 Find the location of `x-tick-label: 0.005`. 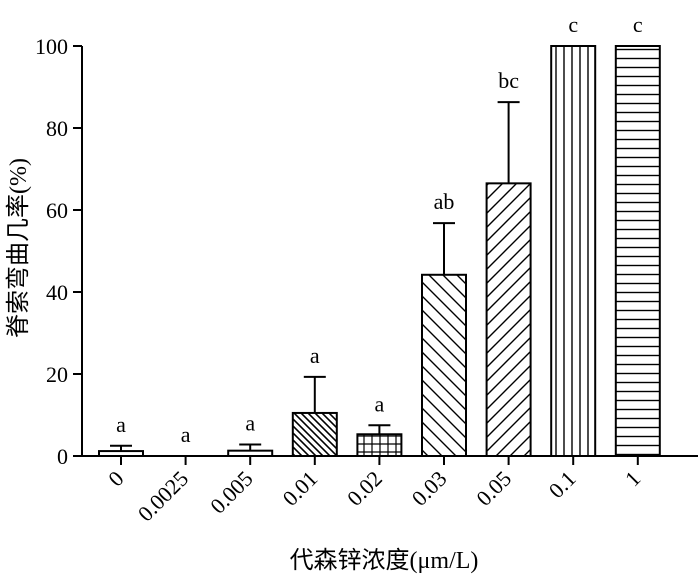

x-tick-label: 0.005 is located at coordinates (231, 492).